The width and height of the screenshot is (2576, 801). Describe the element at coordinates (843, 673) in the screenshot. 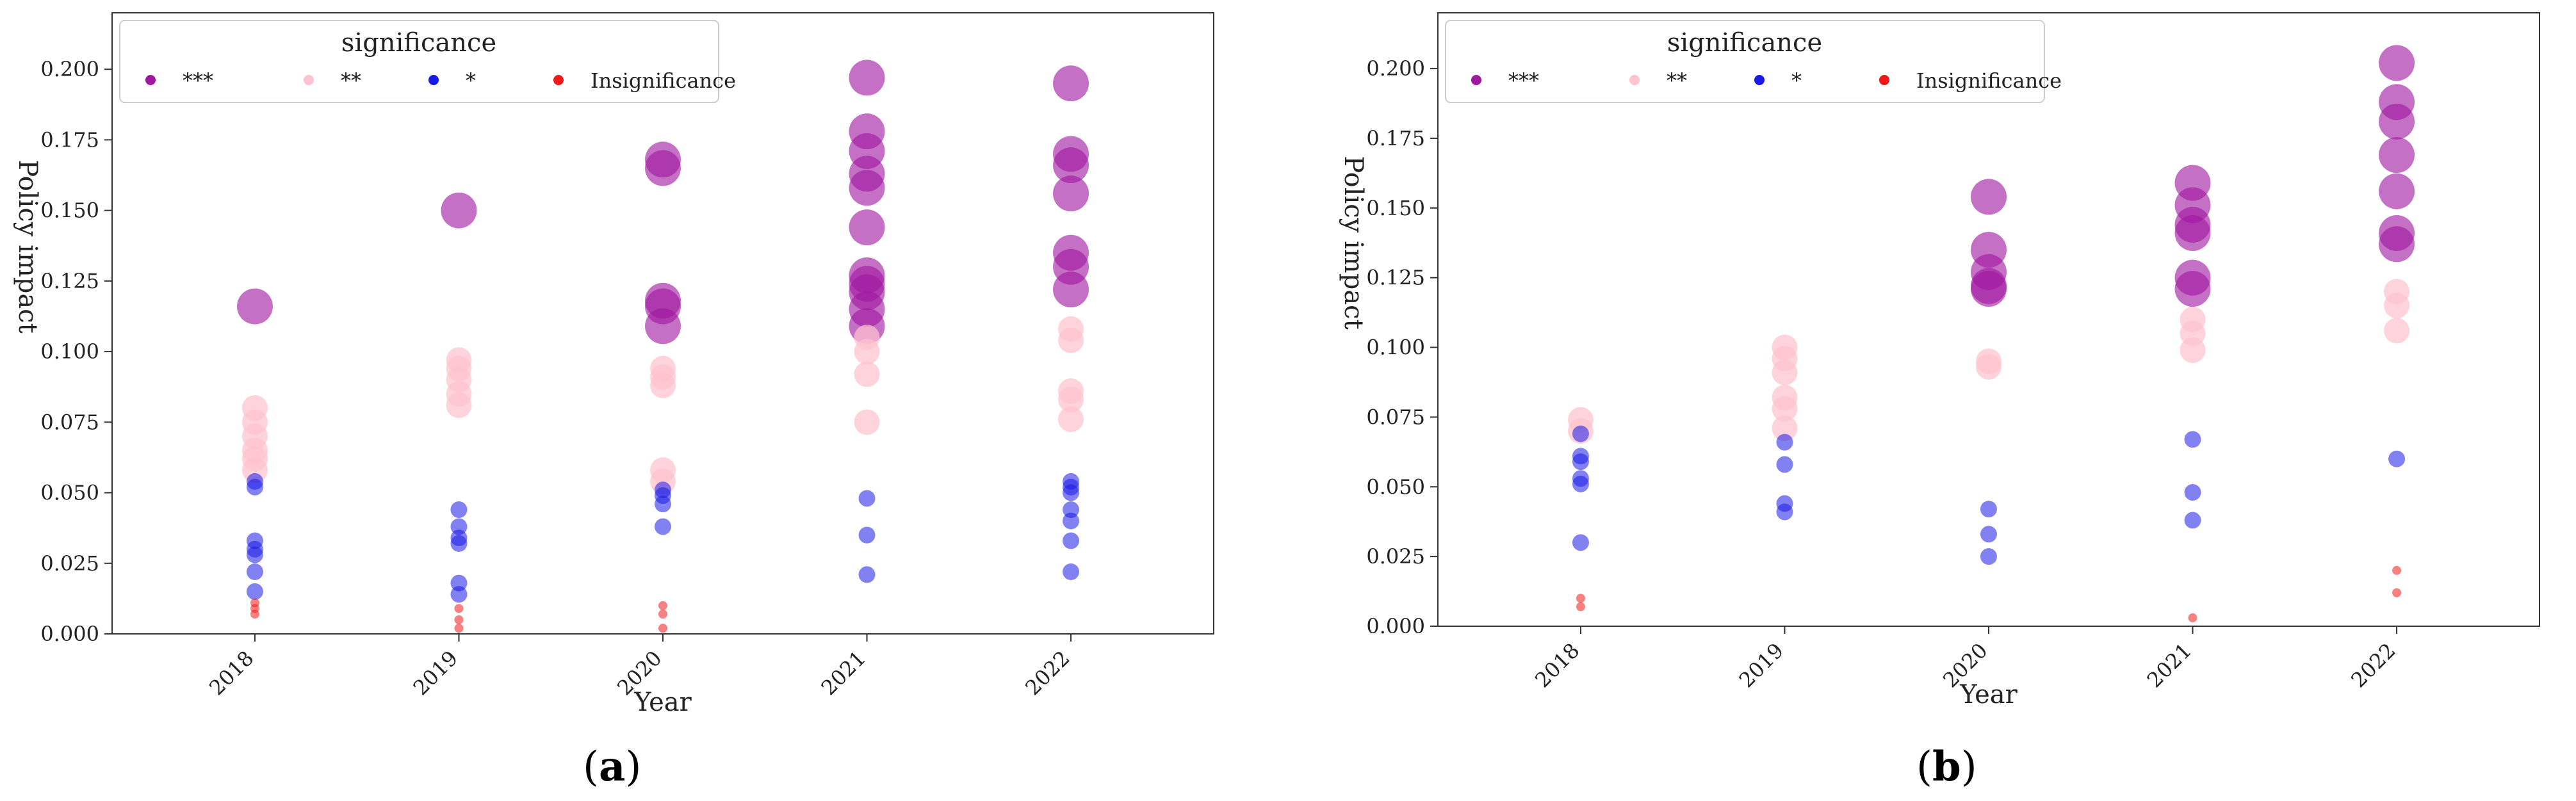

I see `x-tick-label: 2021` at that location.